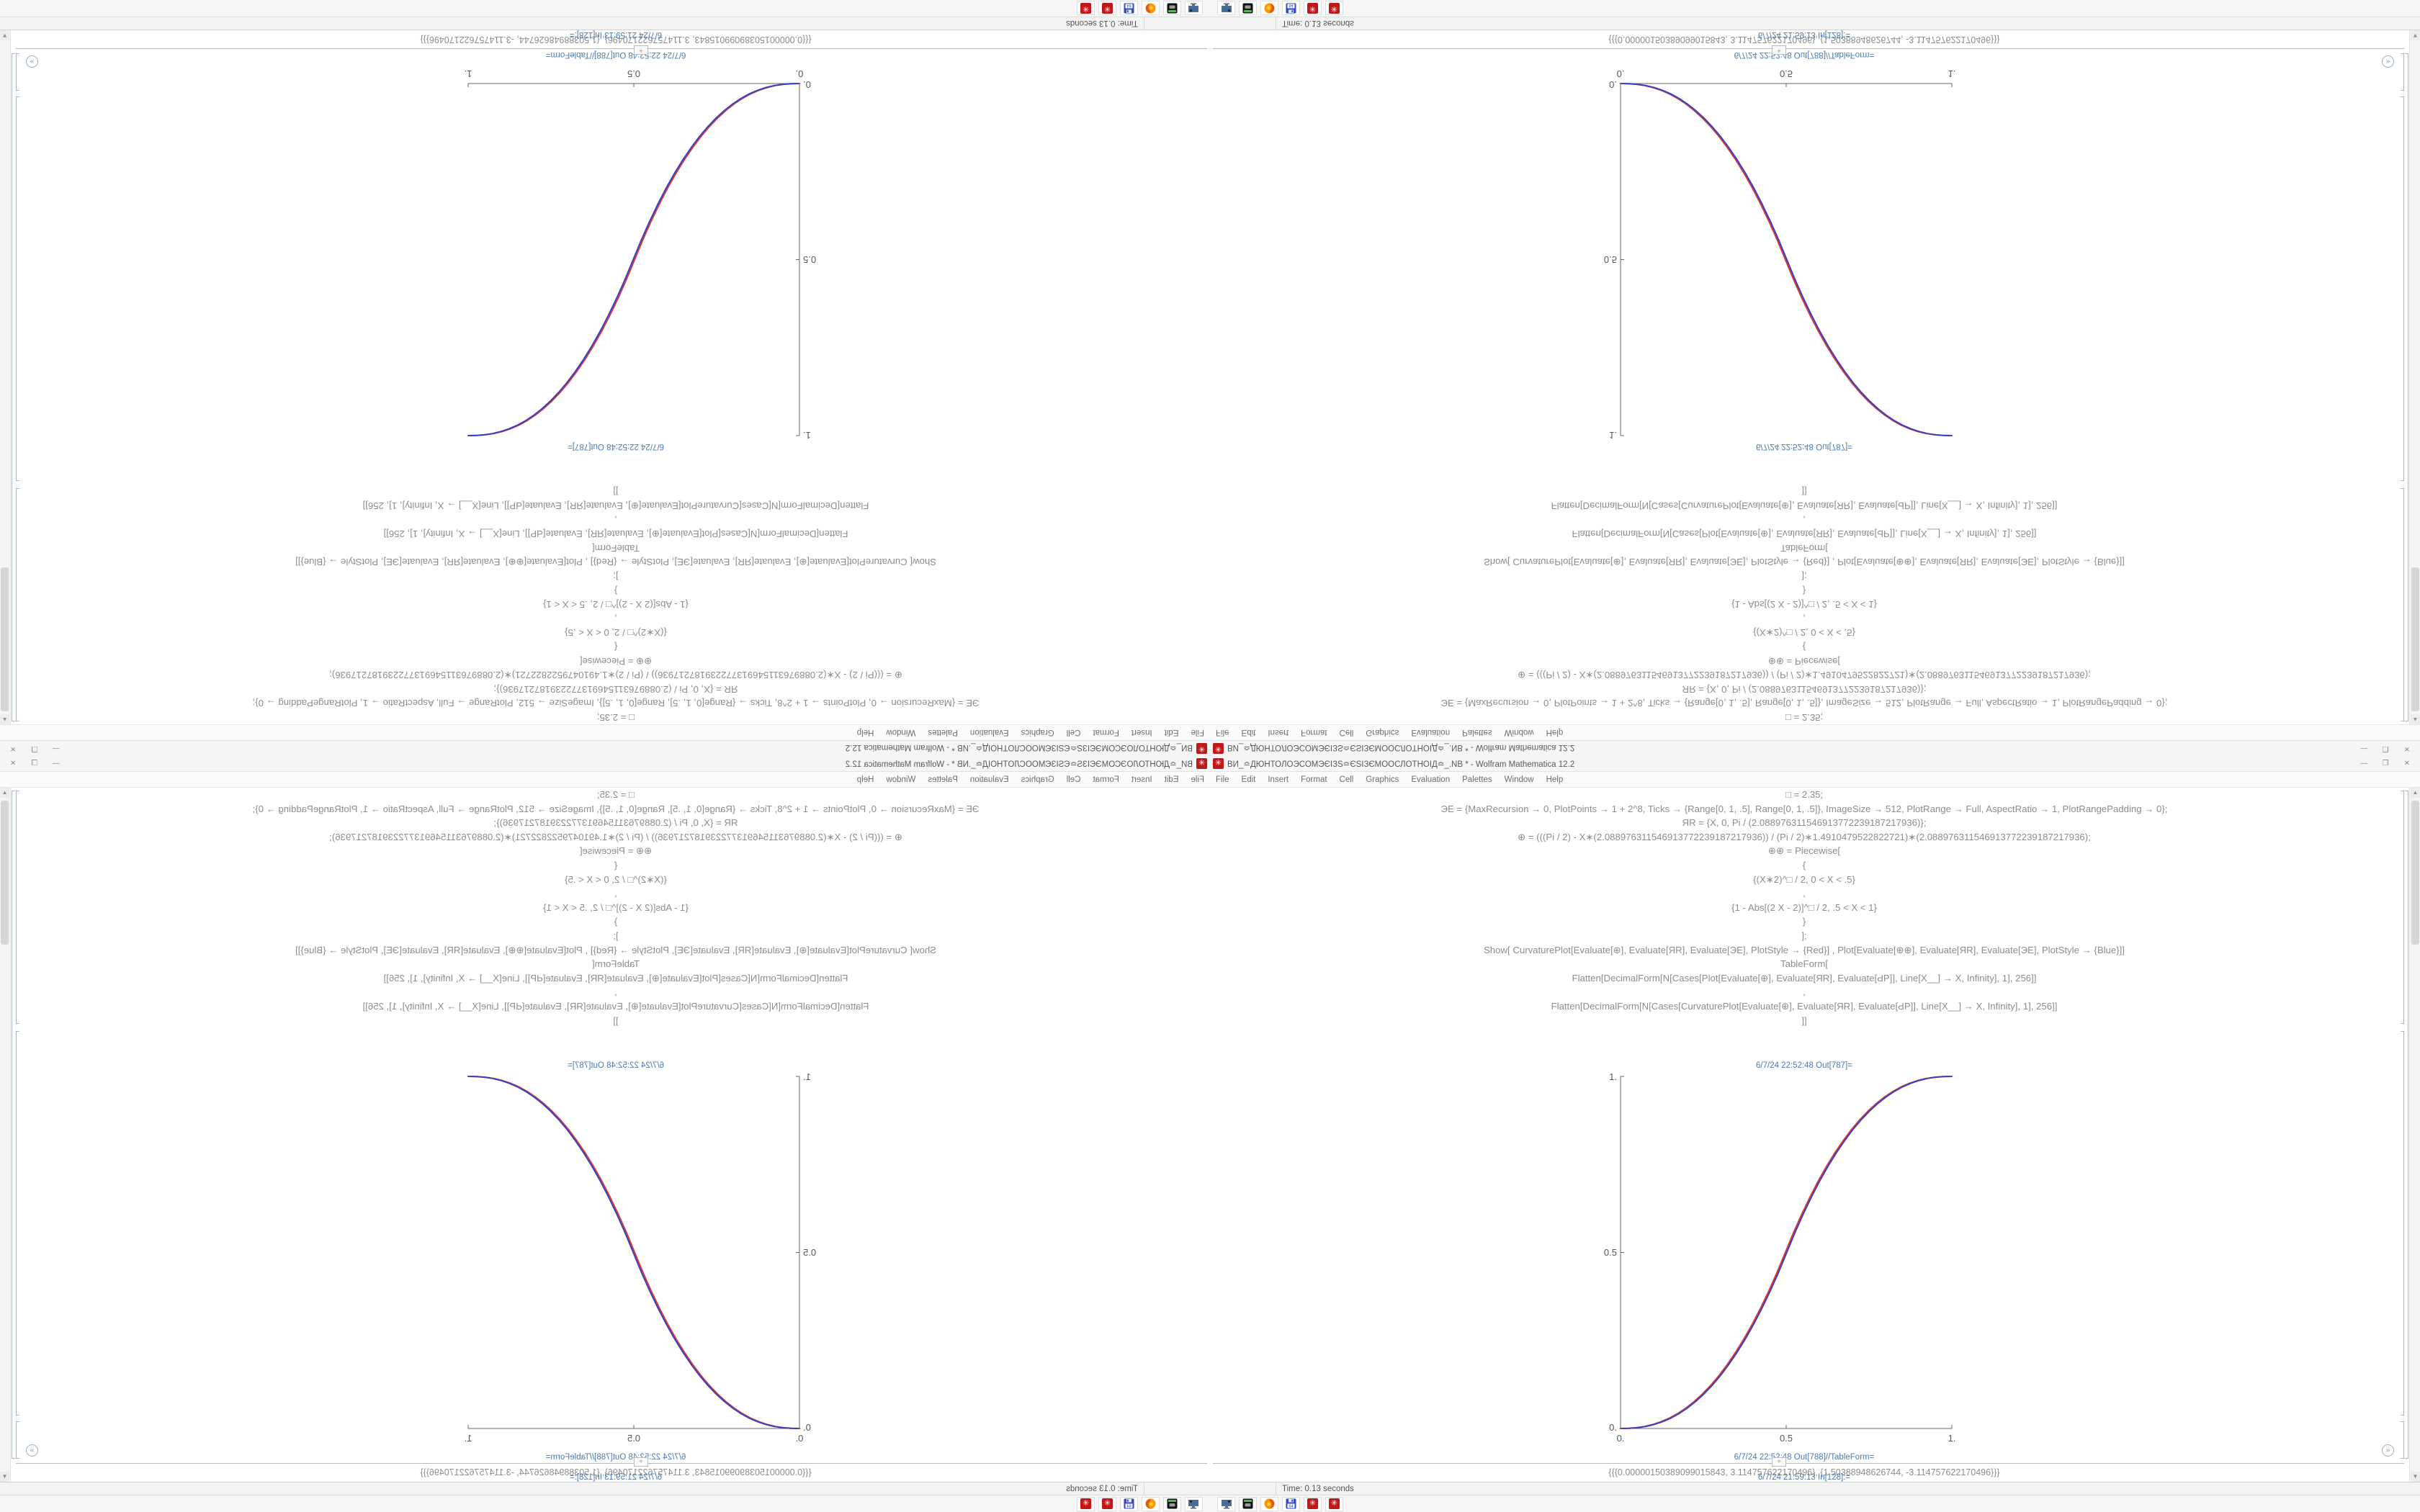 This screenshot has width=2420, height=1512. What do you see at coordinates (1804, 647) in the screenshot?
I see `input-code-line: {` at bounding box center [1804, 647].